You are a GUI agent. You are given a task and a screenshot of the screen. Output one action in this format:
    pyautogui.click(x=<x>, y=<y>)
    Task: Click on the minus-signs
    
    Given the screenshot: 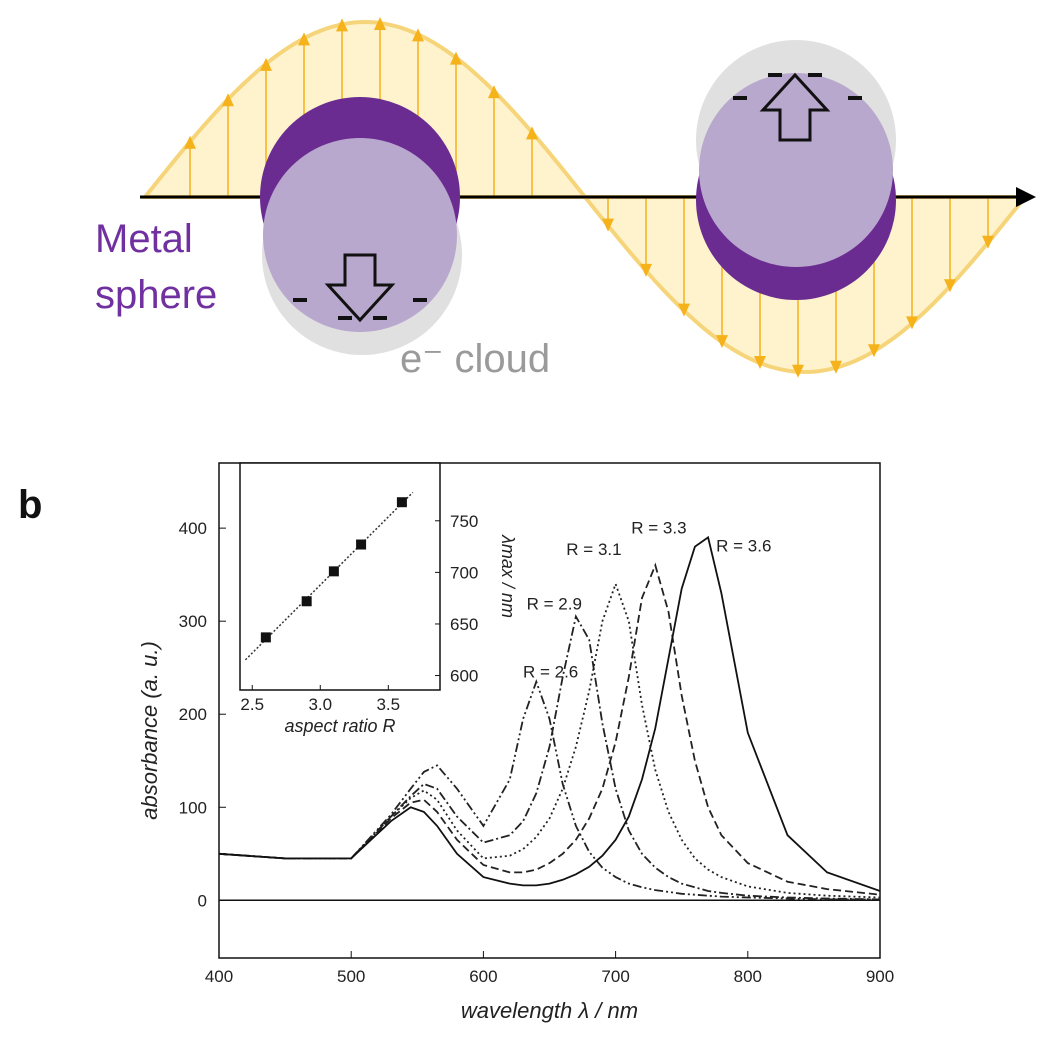 What is the action you would take?
    pyautogui.click(x=577, y=196)
    